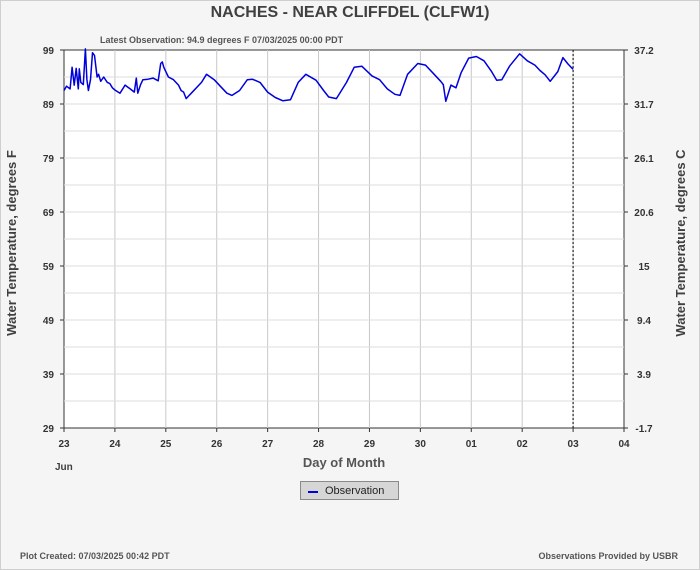 Image resolution: width=700 pixels, height=570 pixels. I want to click on x-tick-label: 01, so click(472, 444).